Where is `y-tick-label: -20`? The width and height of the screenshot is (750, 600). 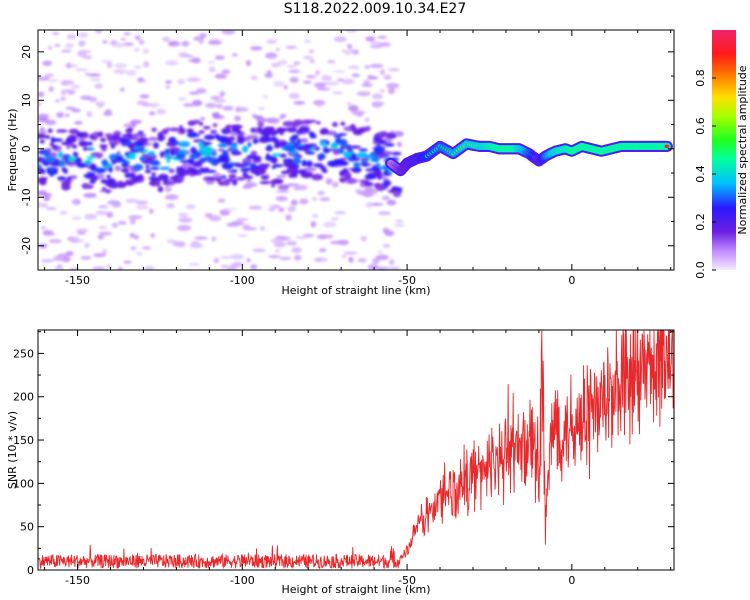
y-tick-label: -20 is located at coordinates (26, 246).